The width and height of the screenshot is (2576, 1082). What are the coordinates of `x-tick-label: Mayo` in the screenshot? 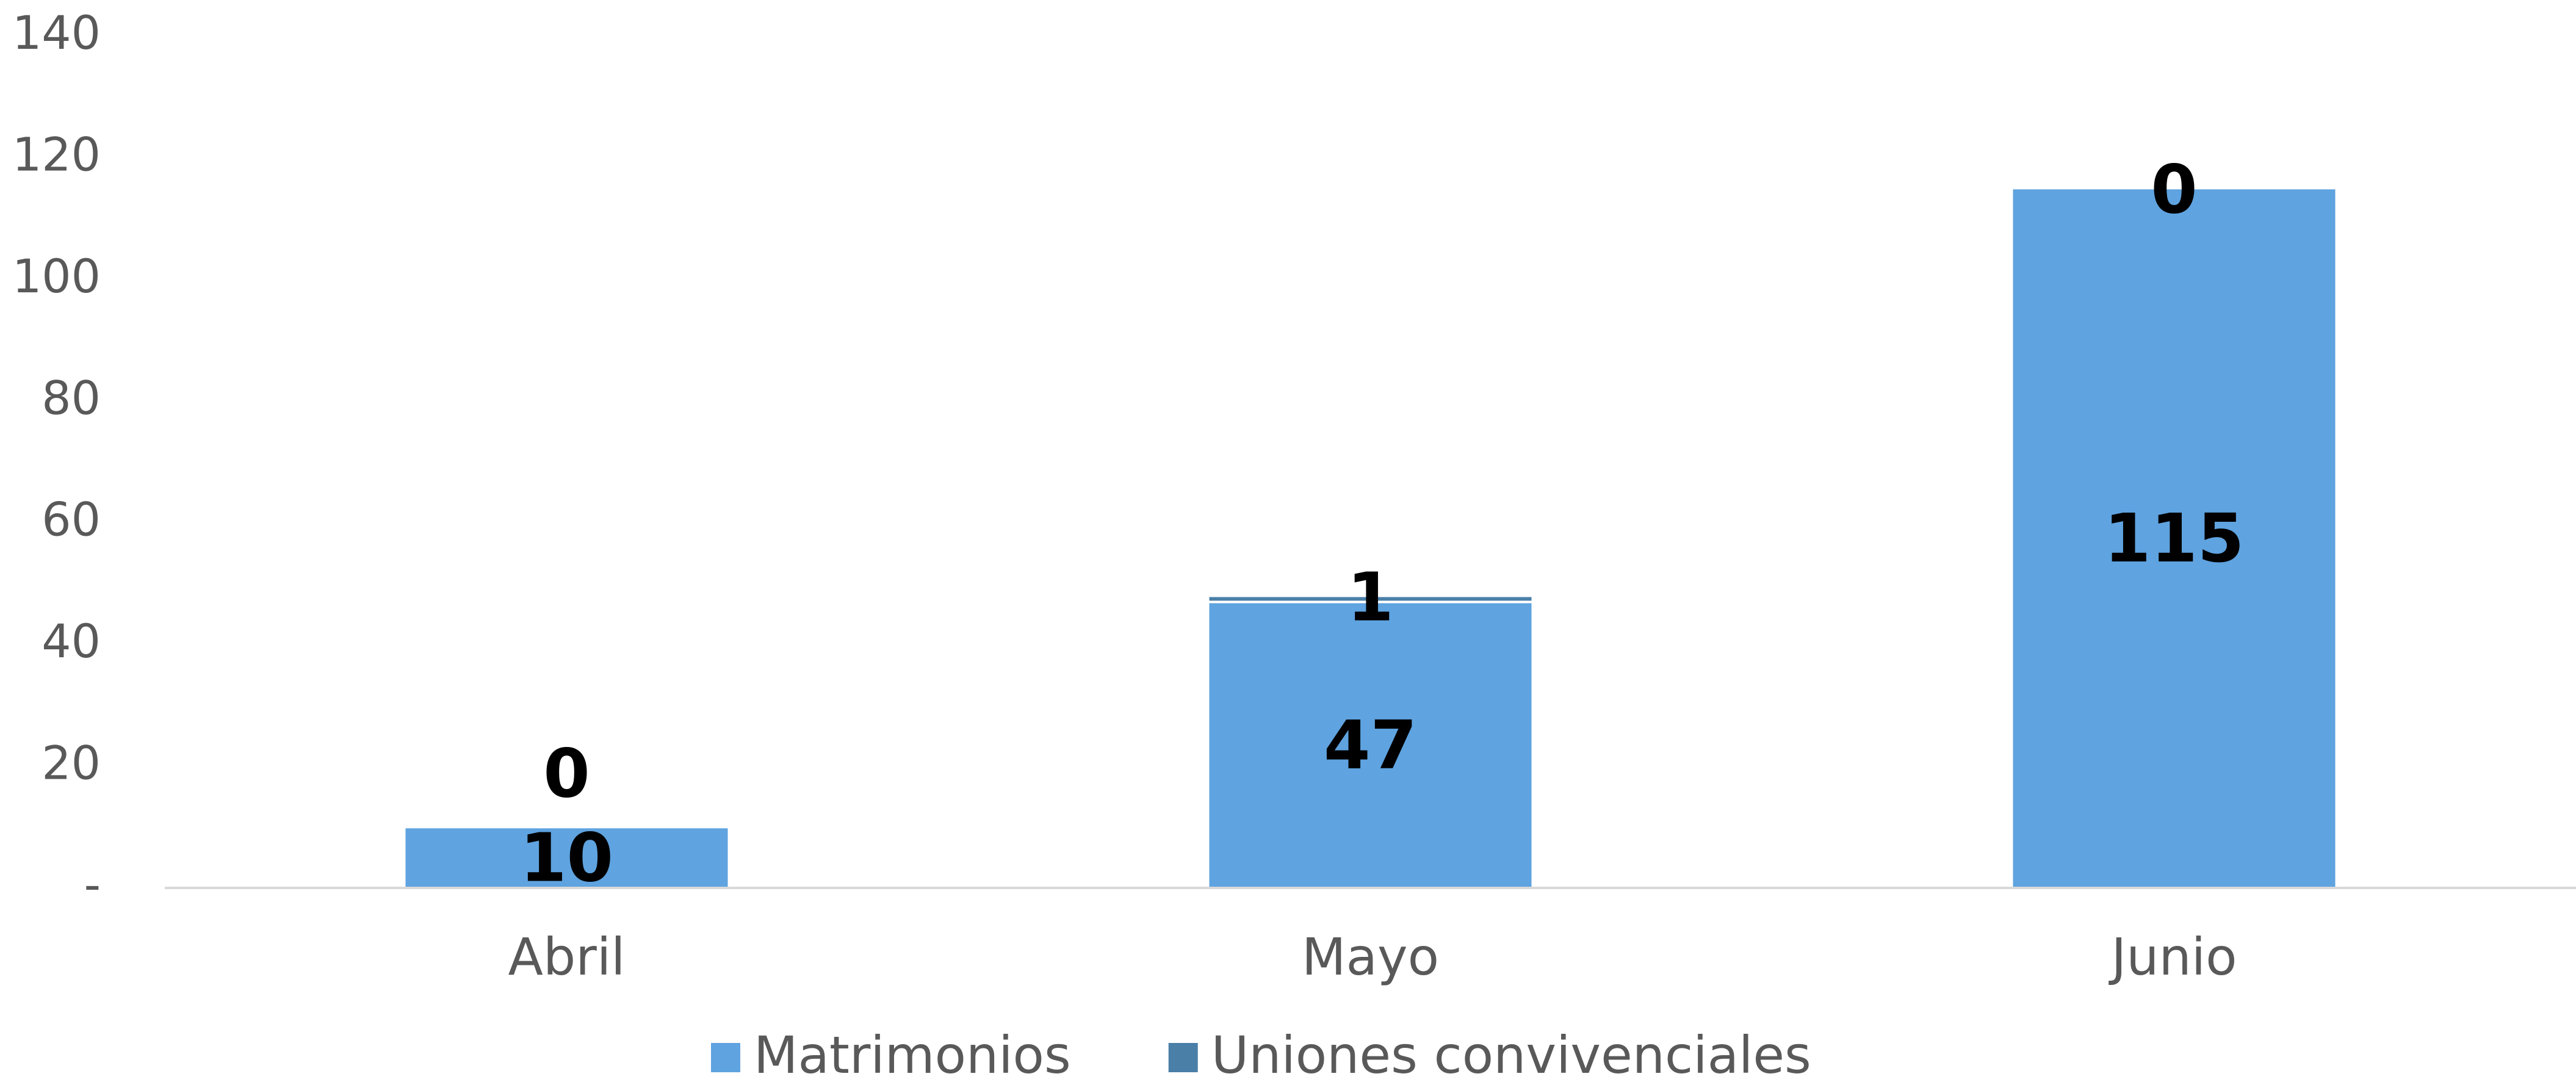 It's located at (1370, 957).